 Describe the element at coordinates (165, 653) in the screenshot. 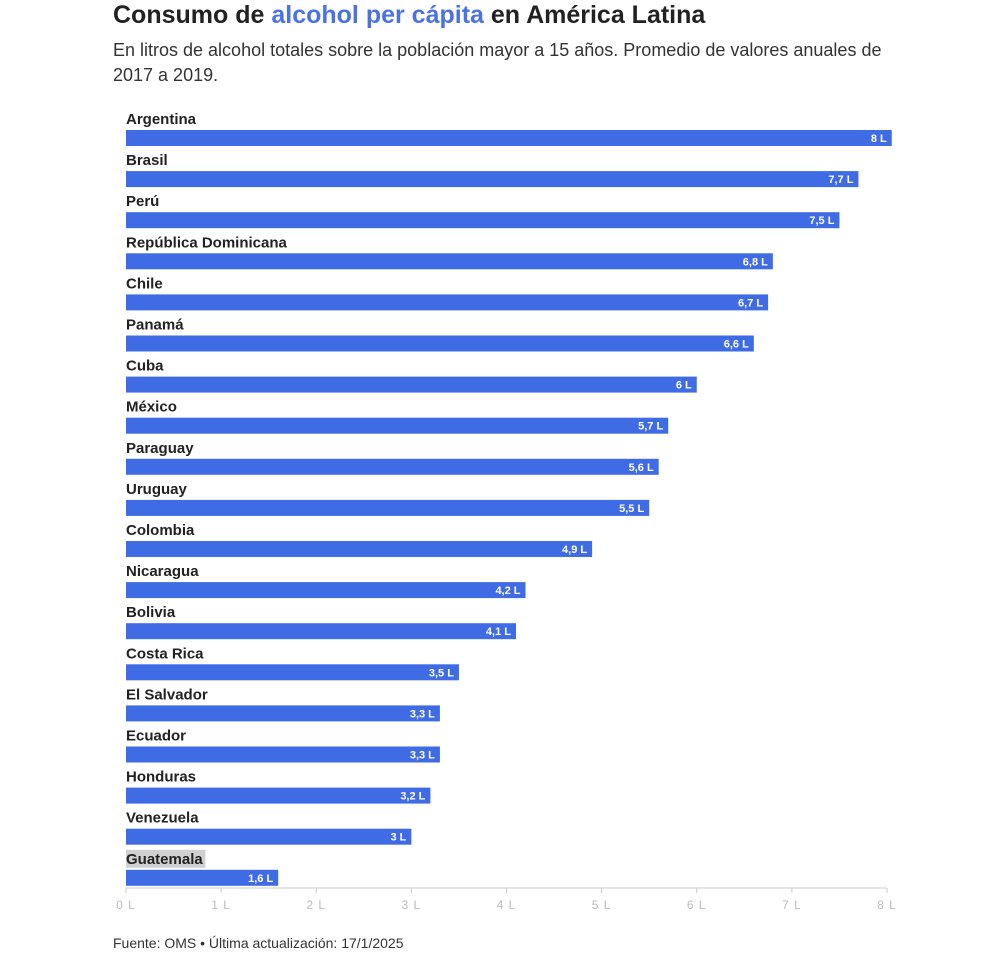

I see `category-label: Costa Rica` at that location.